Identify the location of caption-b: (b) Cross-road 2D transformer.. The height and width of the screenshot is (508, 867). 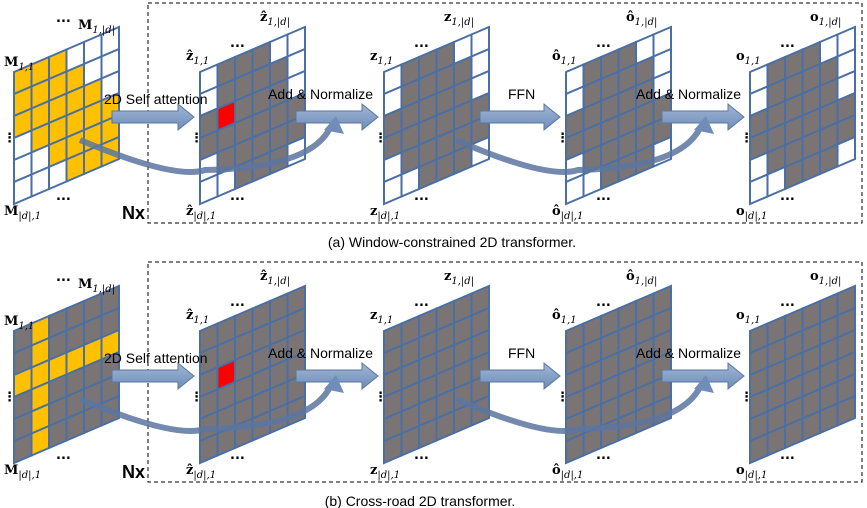
(420, 500).